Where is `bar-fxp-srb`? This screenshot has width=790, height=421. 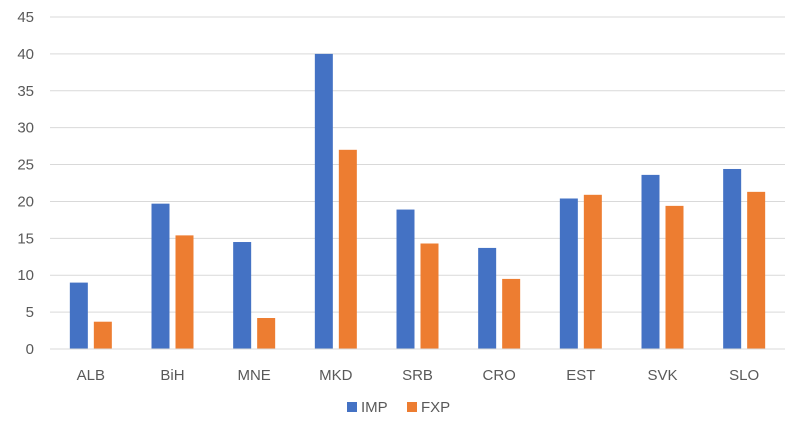 bar-fxp-srb is located at coordinates (429, 296).